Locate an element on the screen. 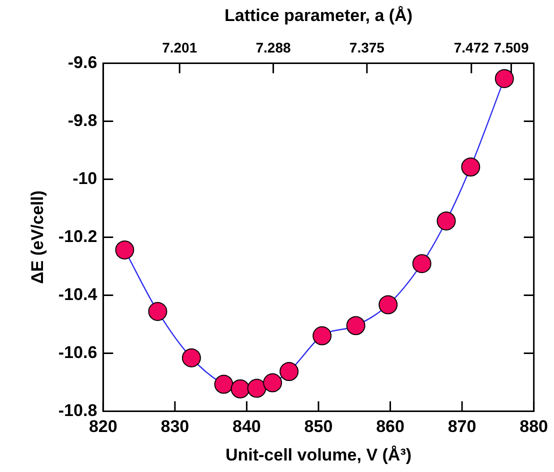 This screenshot has width=554, height=472. x-tick-label: 880 is located at coordinates (534, 426).